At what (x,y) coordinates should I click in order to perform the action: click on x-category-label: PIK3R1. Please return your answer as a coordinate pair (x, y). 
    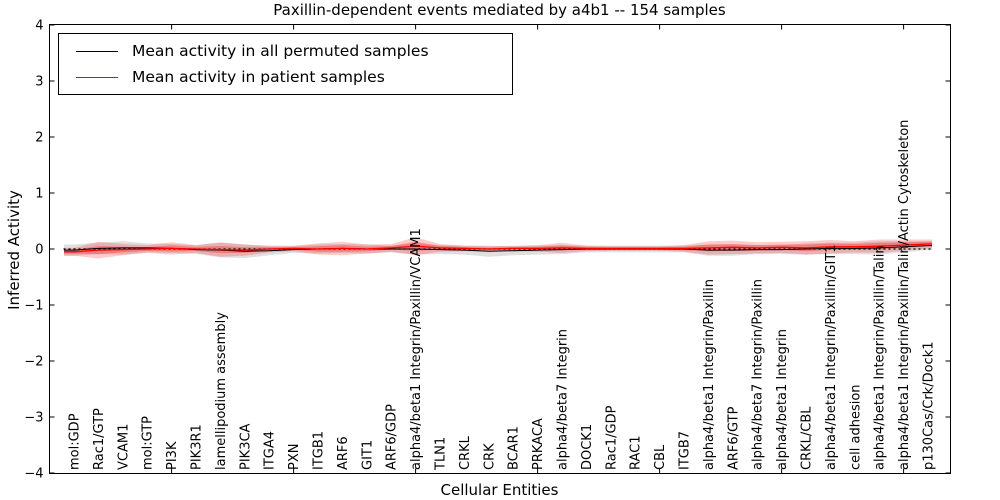
    Looking at the image, I should click on (197, 447).